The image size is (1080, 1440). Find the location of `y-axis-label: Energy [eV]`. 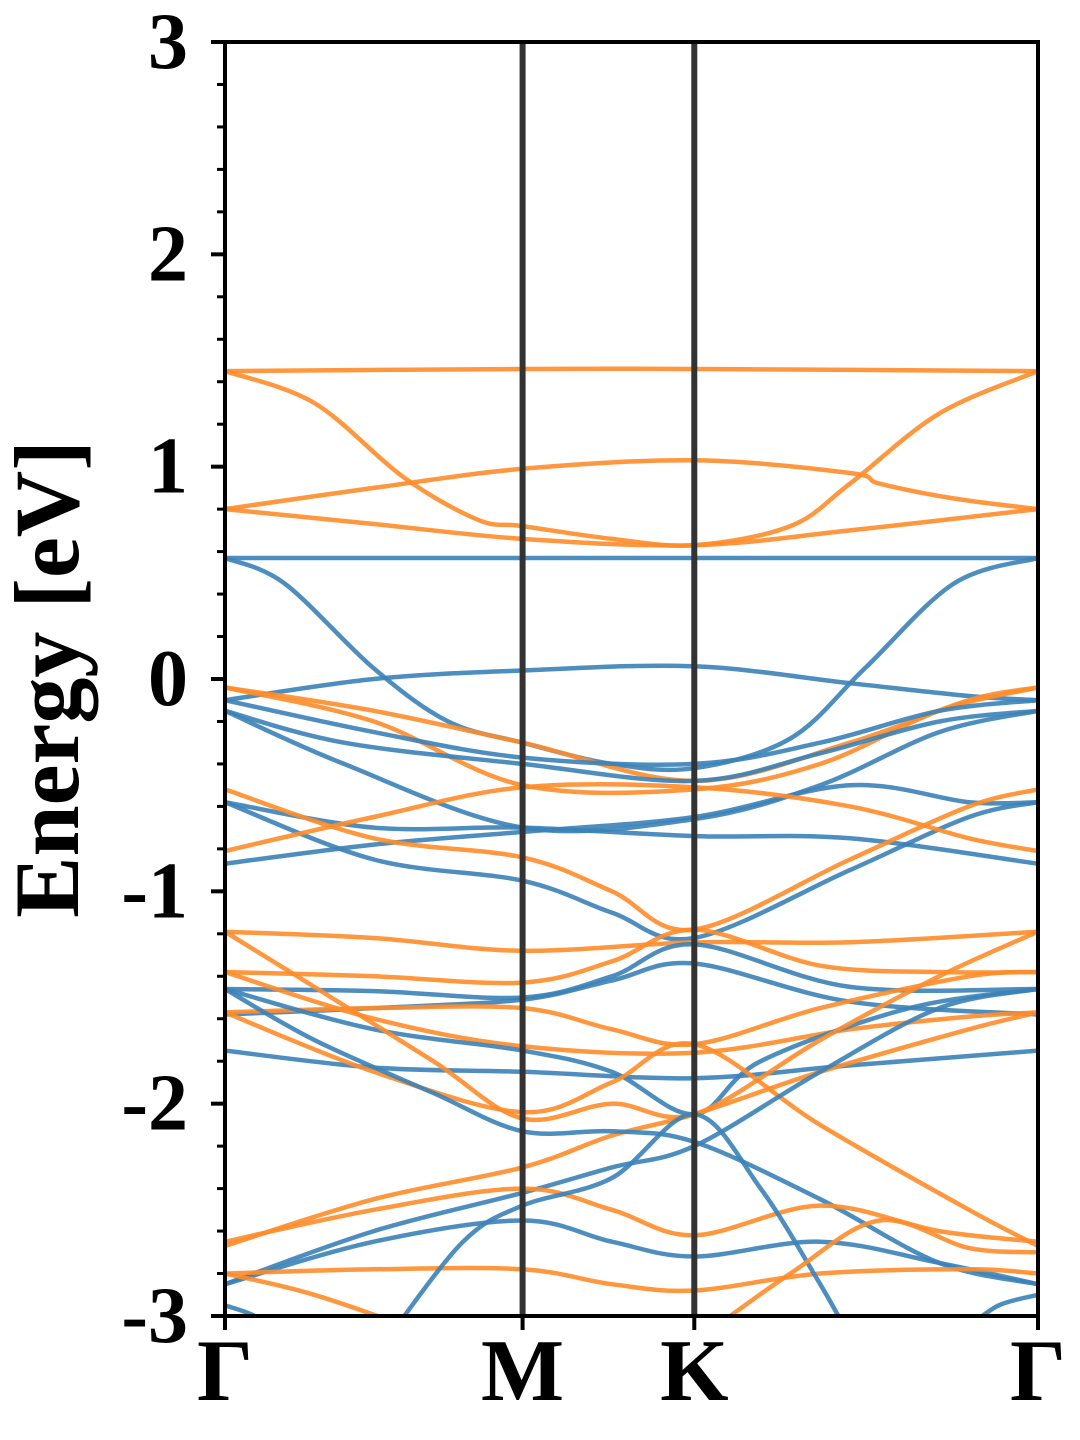

y-axis-label: Energy [eV] is located at coordinates (49, 679).